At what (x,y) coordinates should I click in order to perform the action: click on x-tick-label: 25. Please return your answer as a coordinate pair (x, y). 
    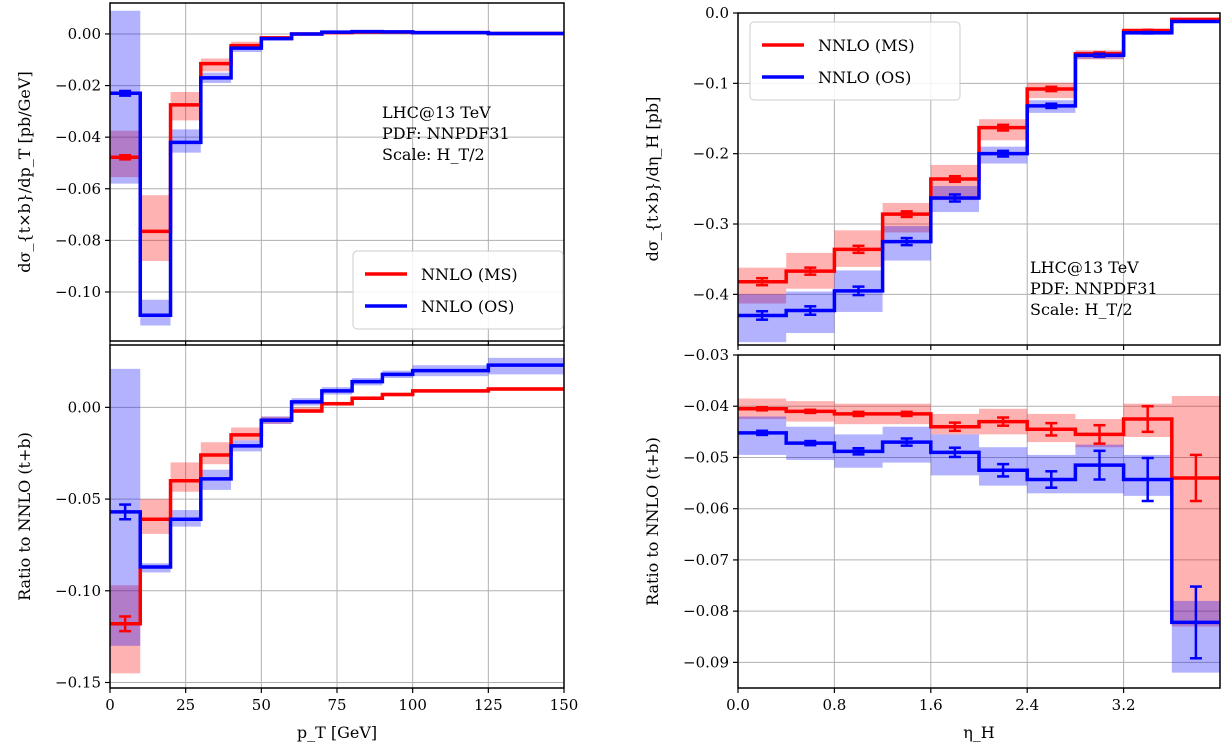
    Looking at the image, I should click on (185, 705).